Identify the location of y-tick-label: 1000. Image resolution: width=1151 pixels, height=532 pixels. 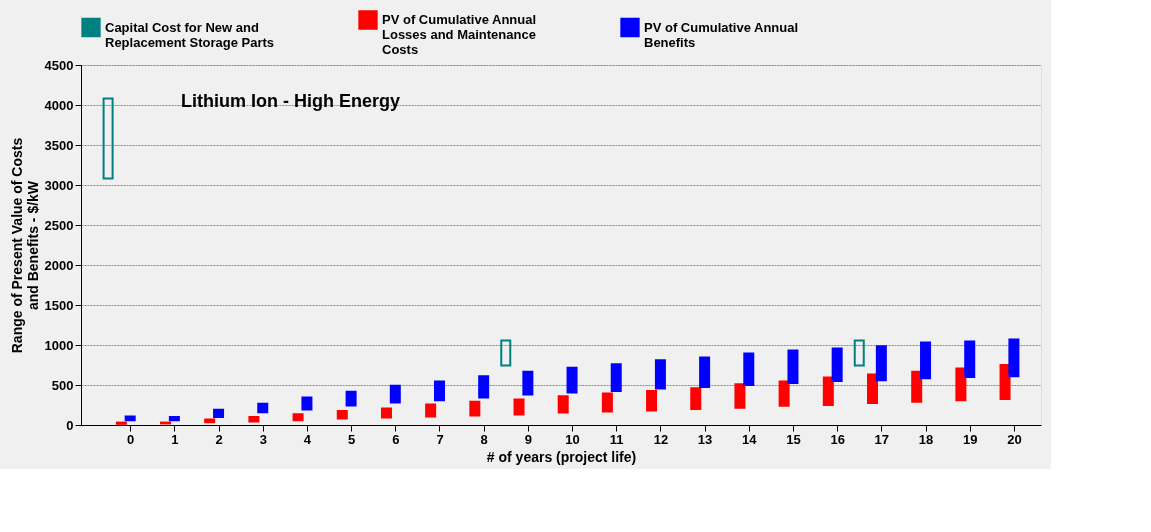
(59, 345).